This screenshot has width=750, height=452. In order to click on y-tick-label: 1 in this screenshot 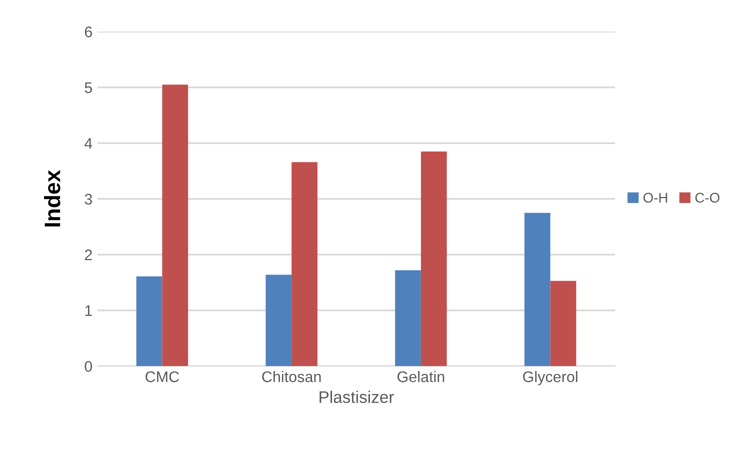, I will do `click(88, 310)`.